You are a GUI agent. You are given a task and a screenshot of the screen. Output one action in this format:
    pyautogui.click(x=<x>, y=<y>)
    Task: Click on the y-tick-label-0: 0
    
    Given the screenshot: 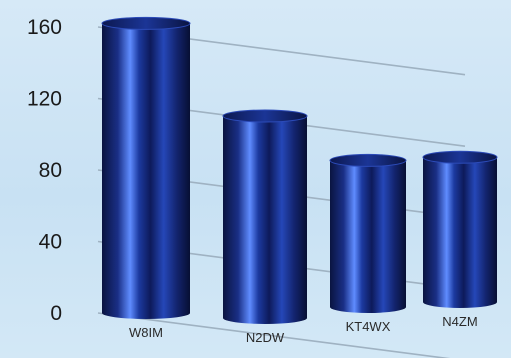 What is the action you would take?
    pyautogui.click(x=56, y=313)
    